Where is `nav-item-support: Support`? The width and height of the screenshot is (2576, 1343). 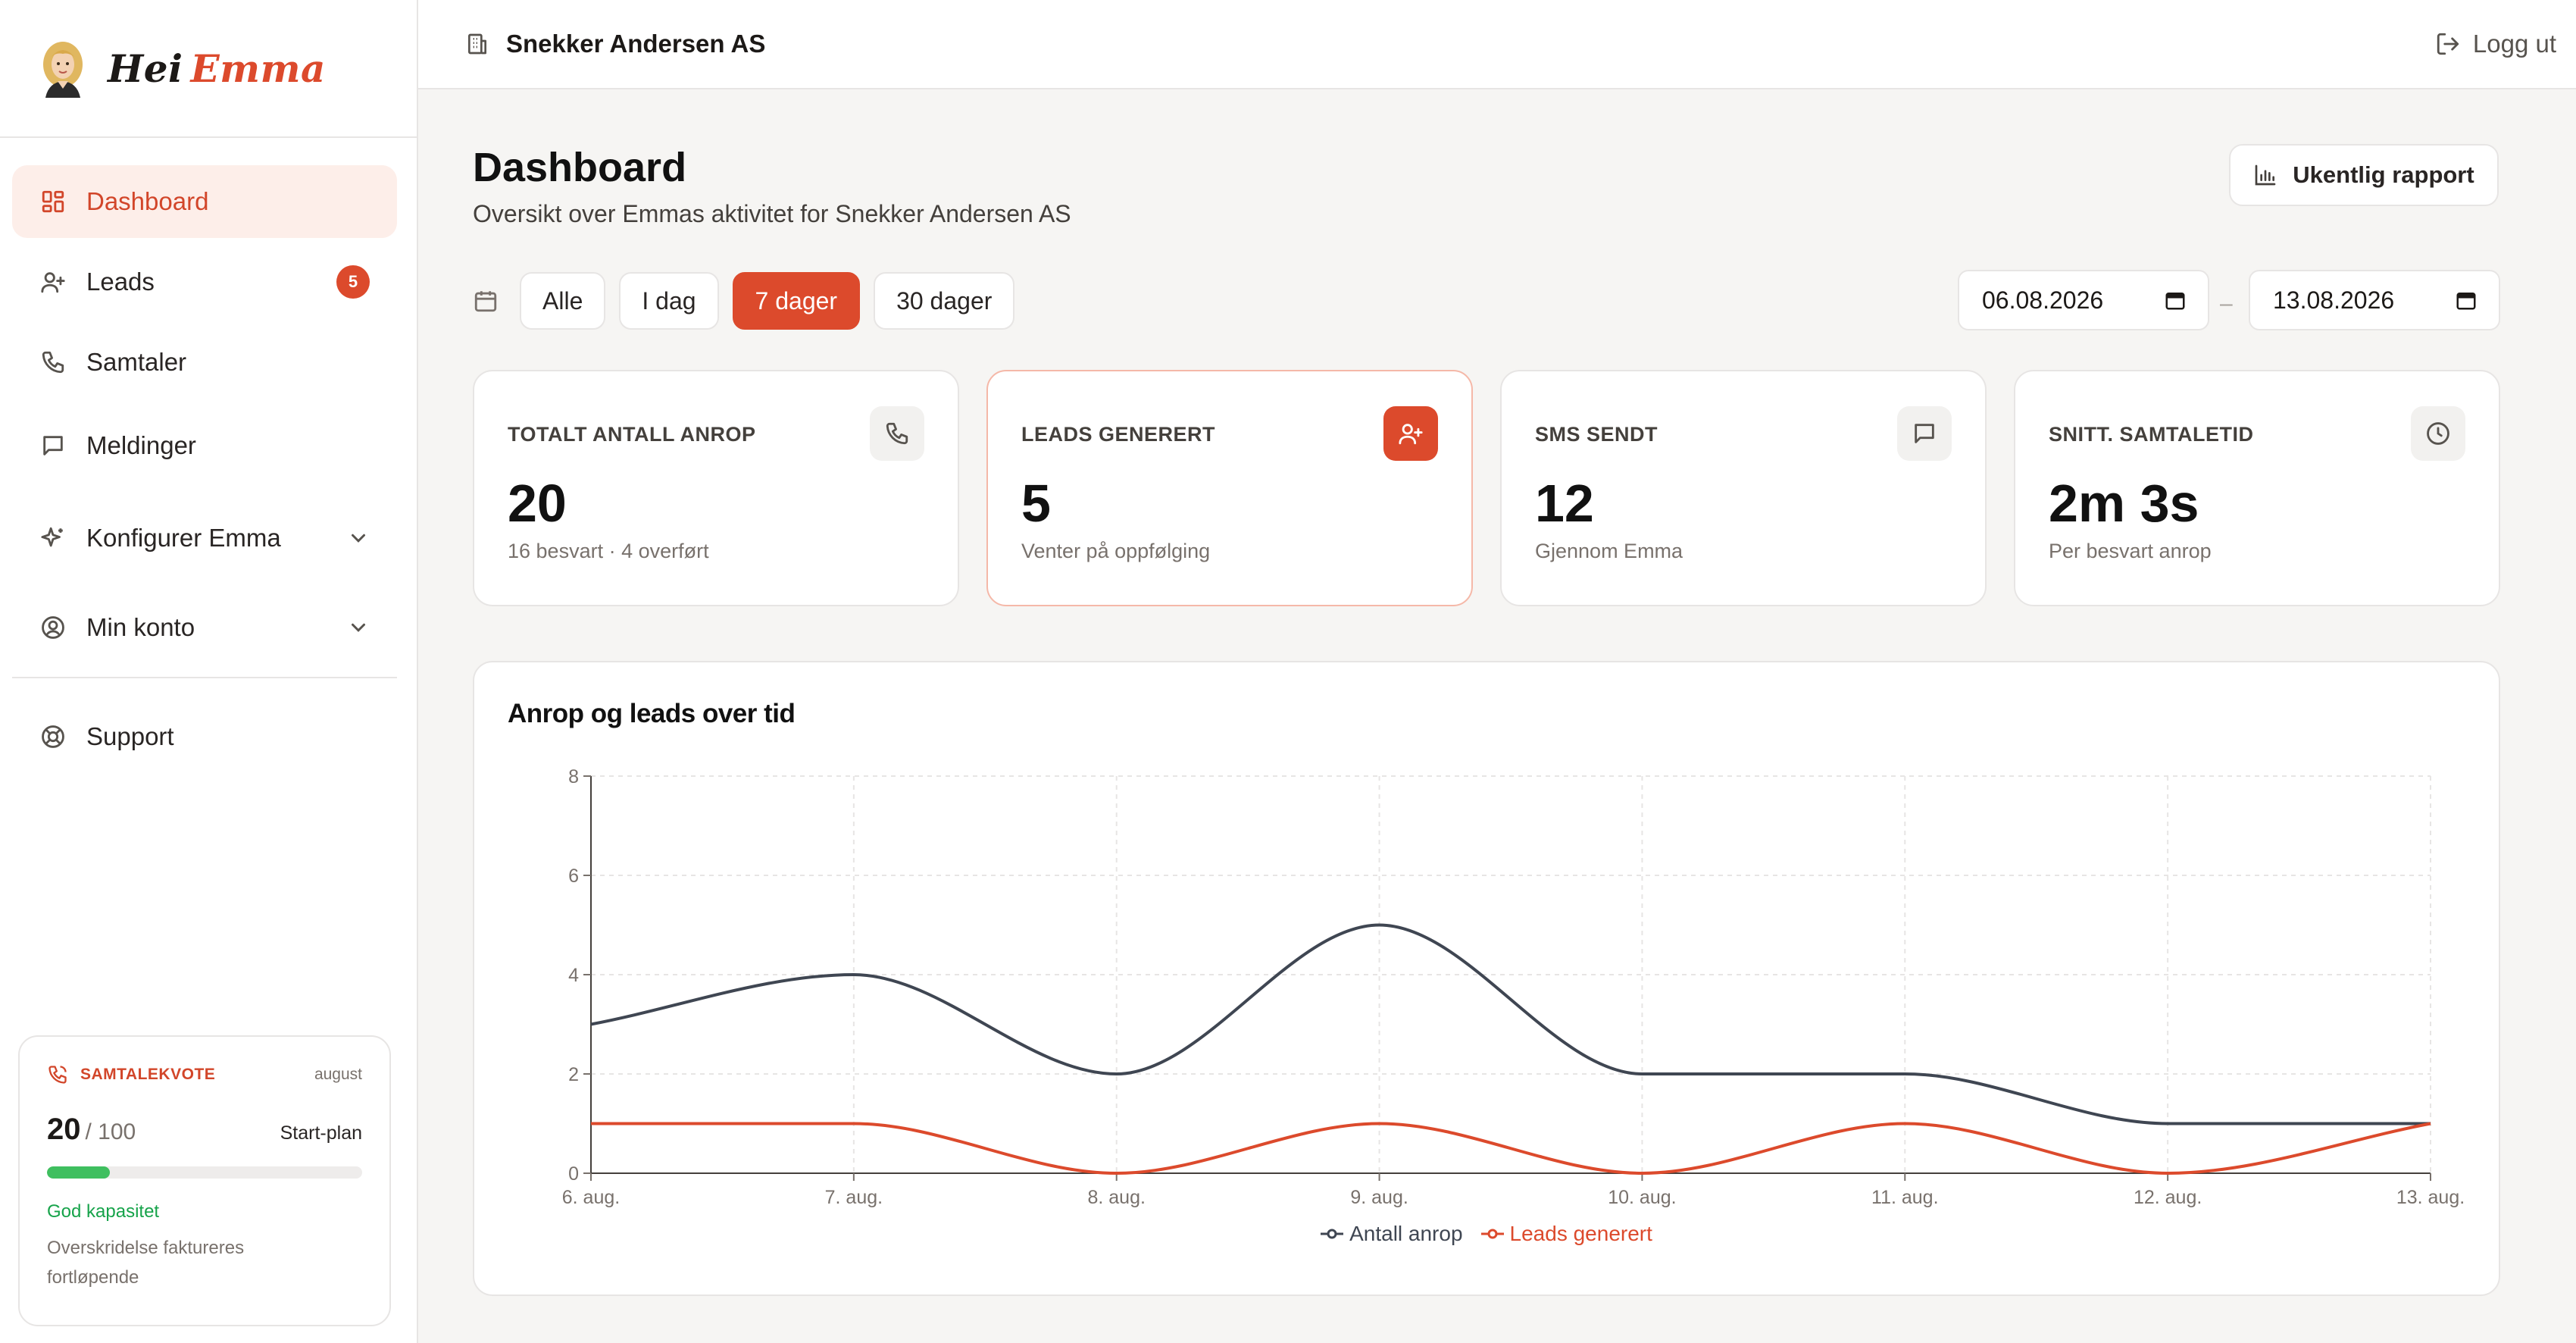 nav-item-support: Support is located at coordinates (204, 736).